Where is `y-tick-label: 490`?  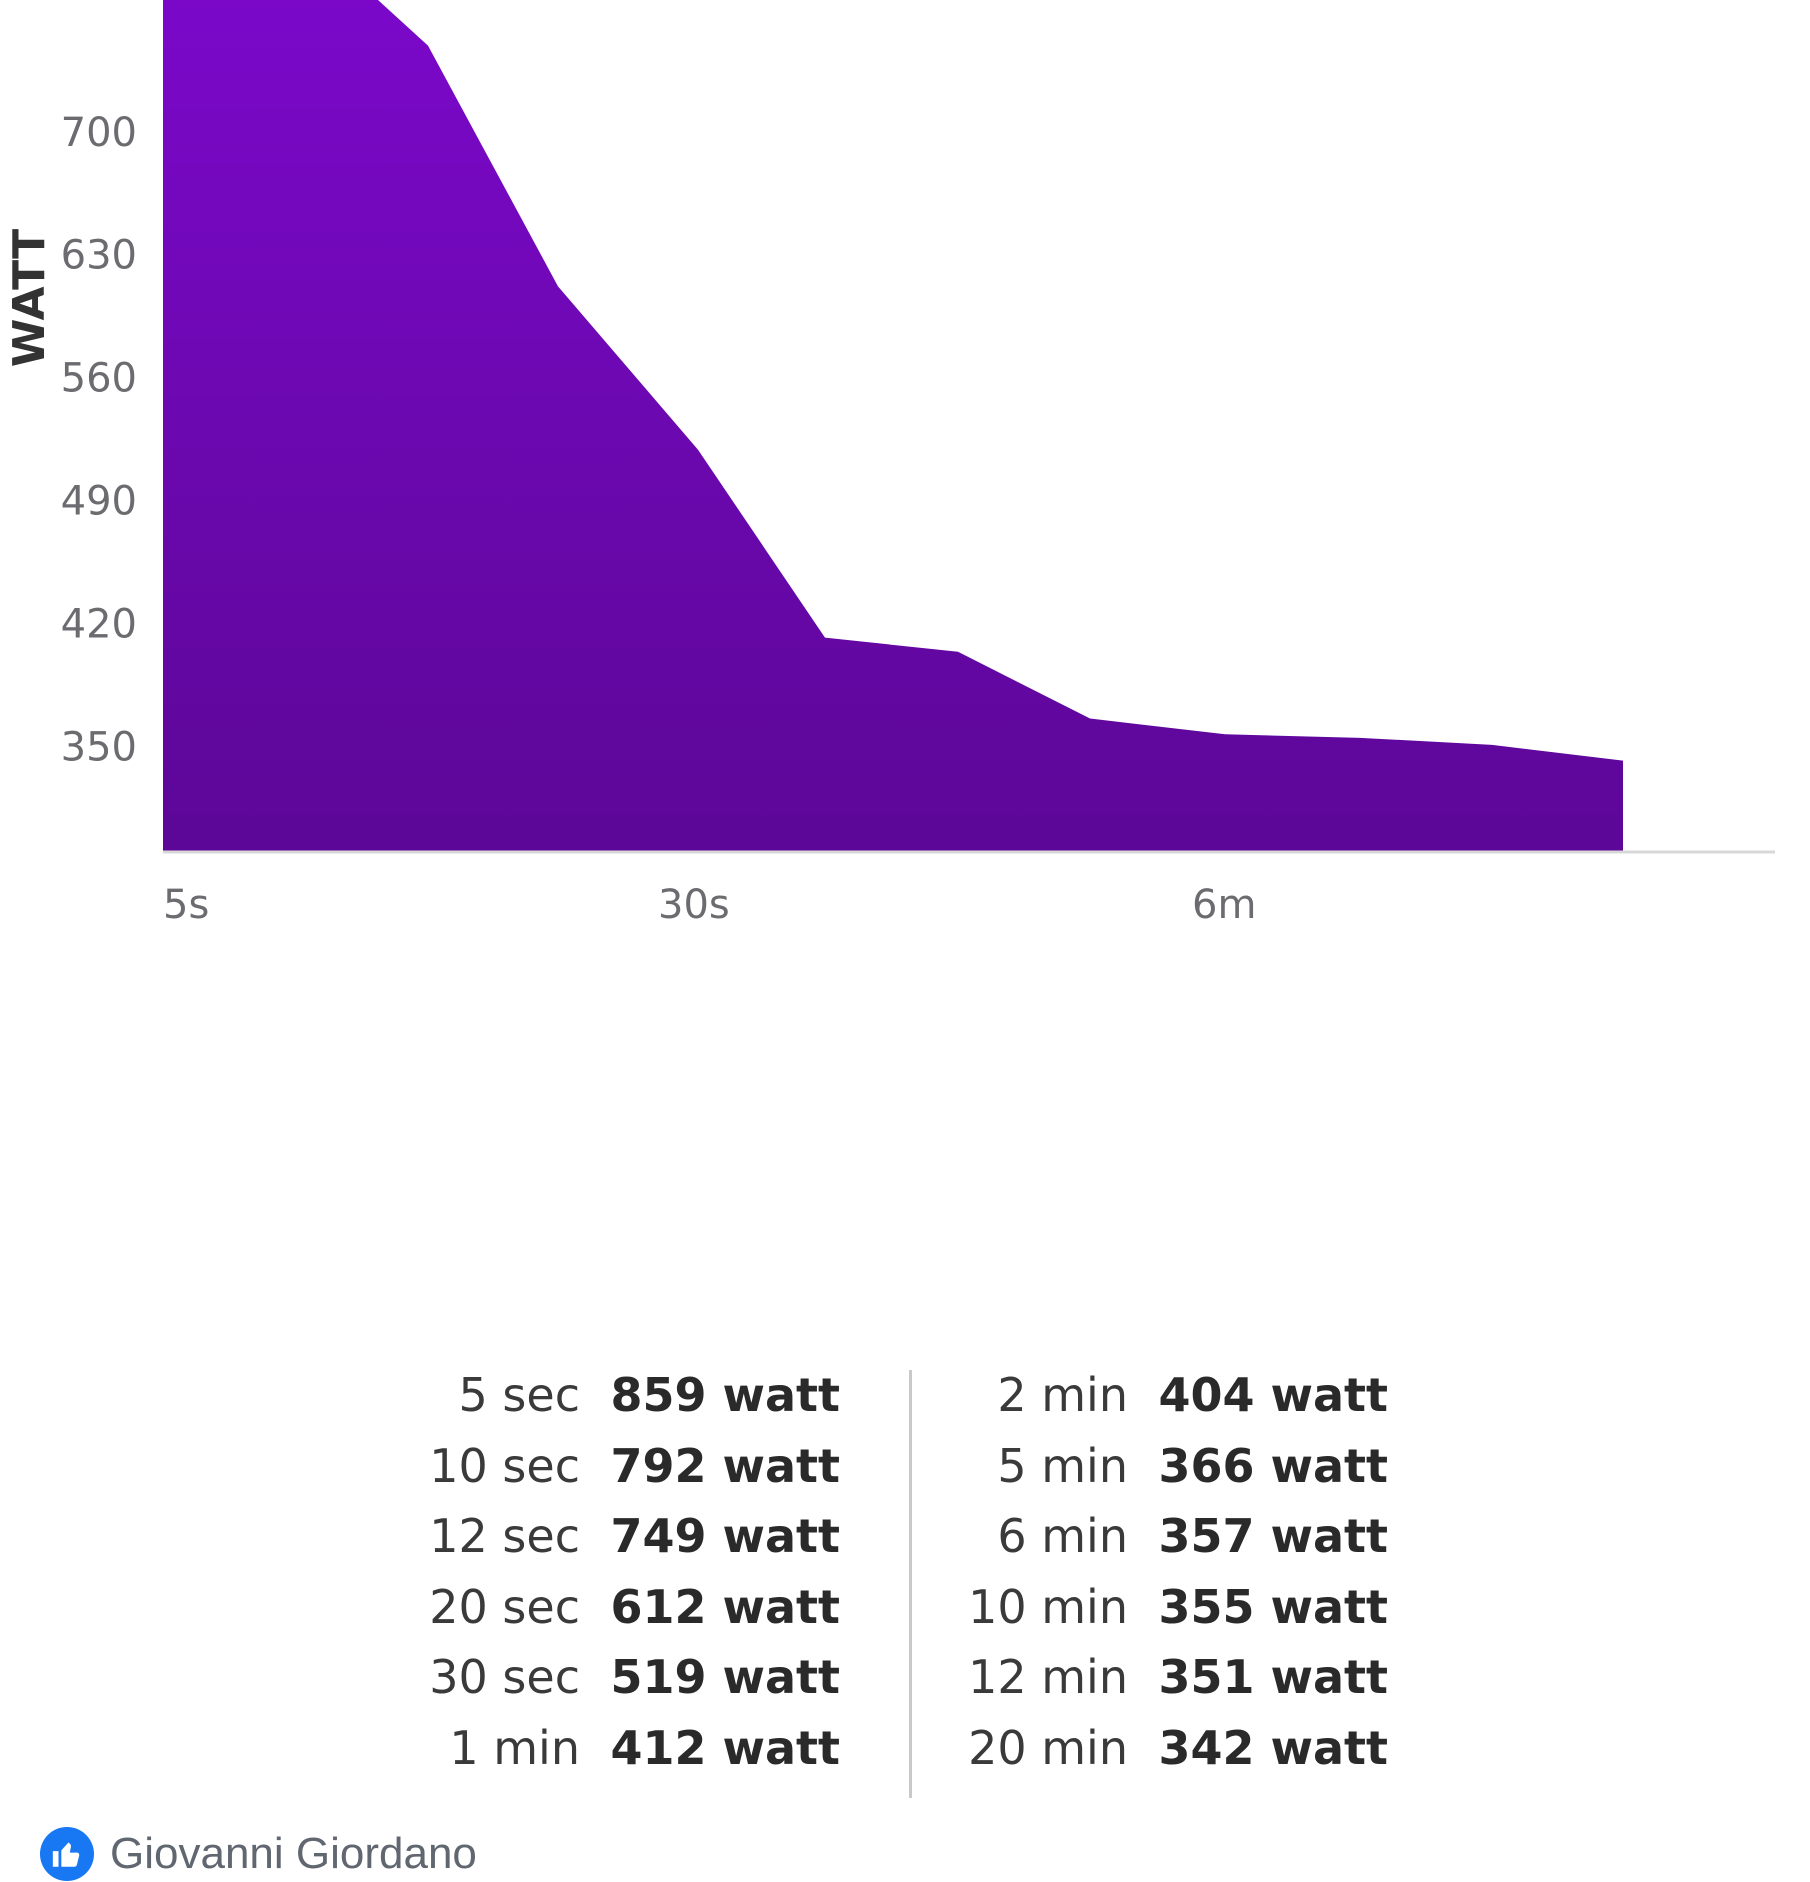
y-tick-label: 490 is located at coordinates (99, 502).